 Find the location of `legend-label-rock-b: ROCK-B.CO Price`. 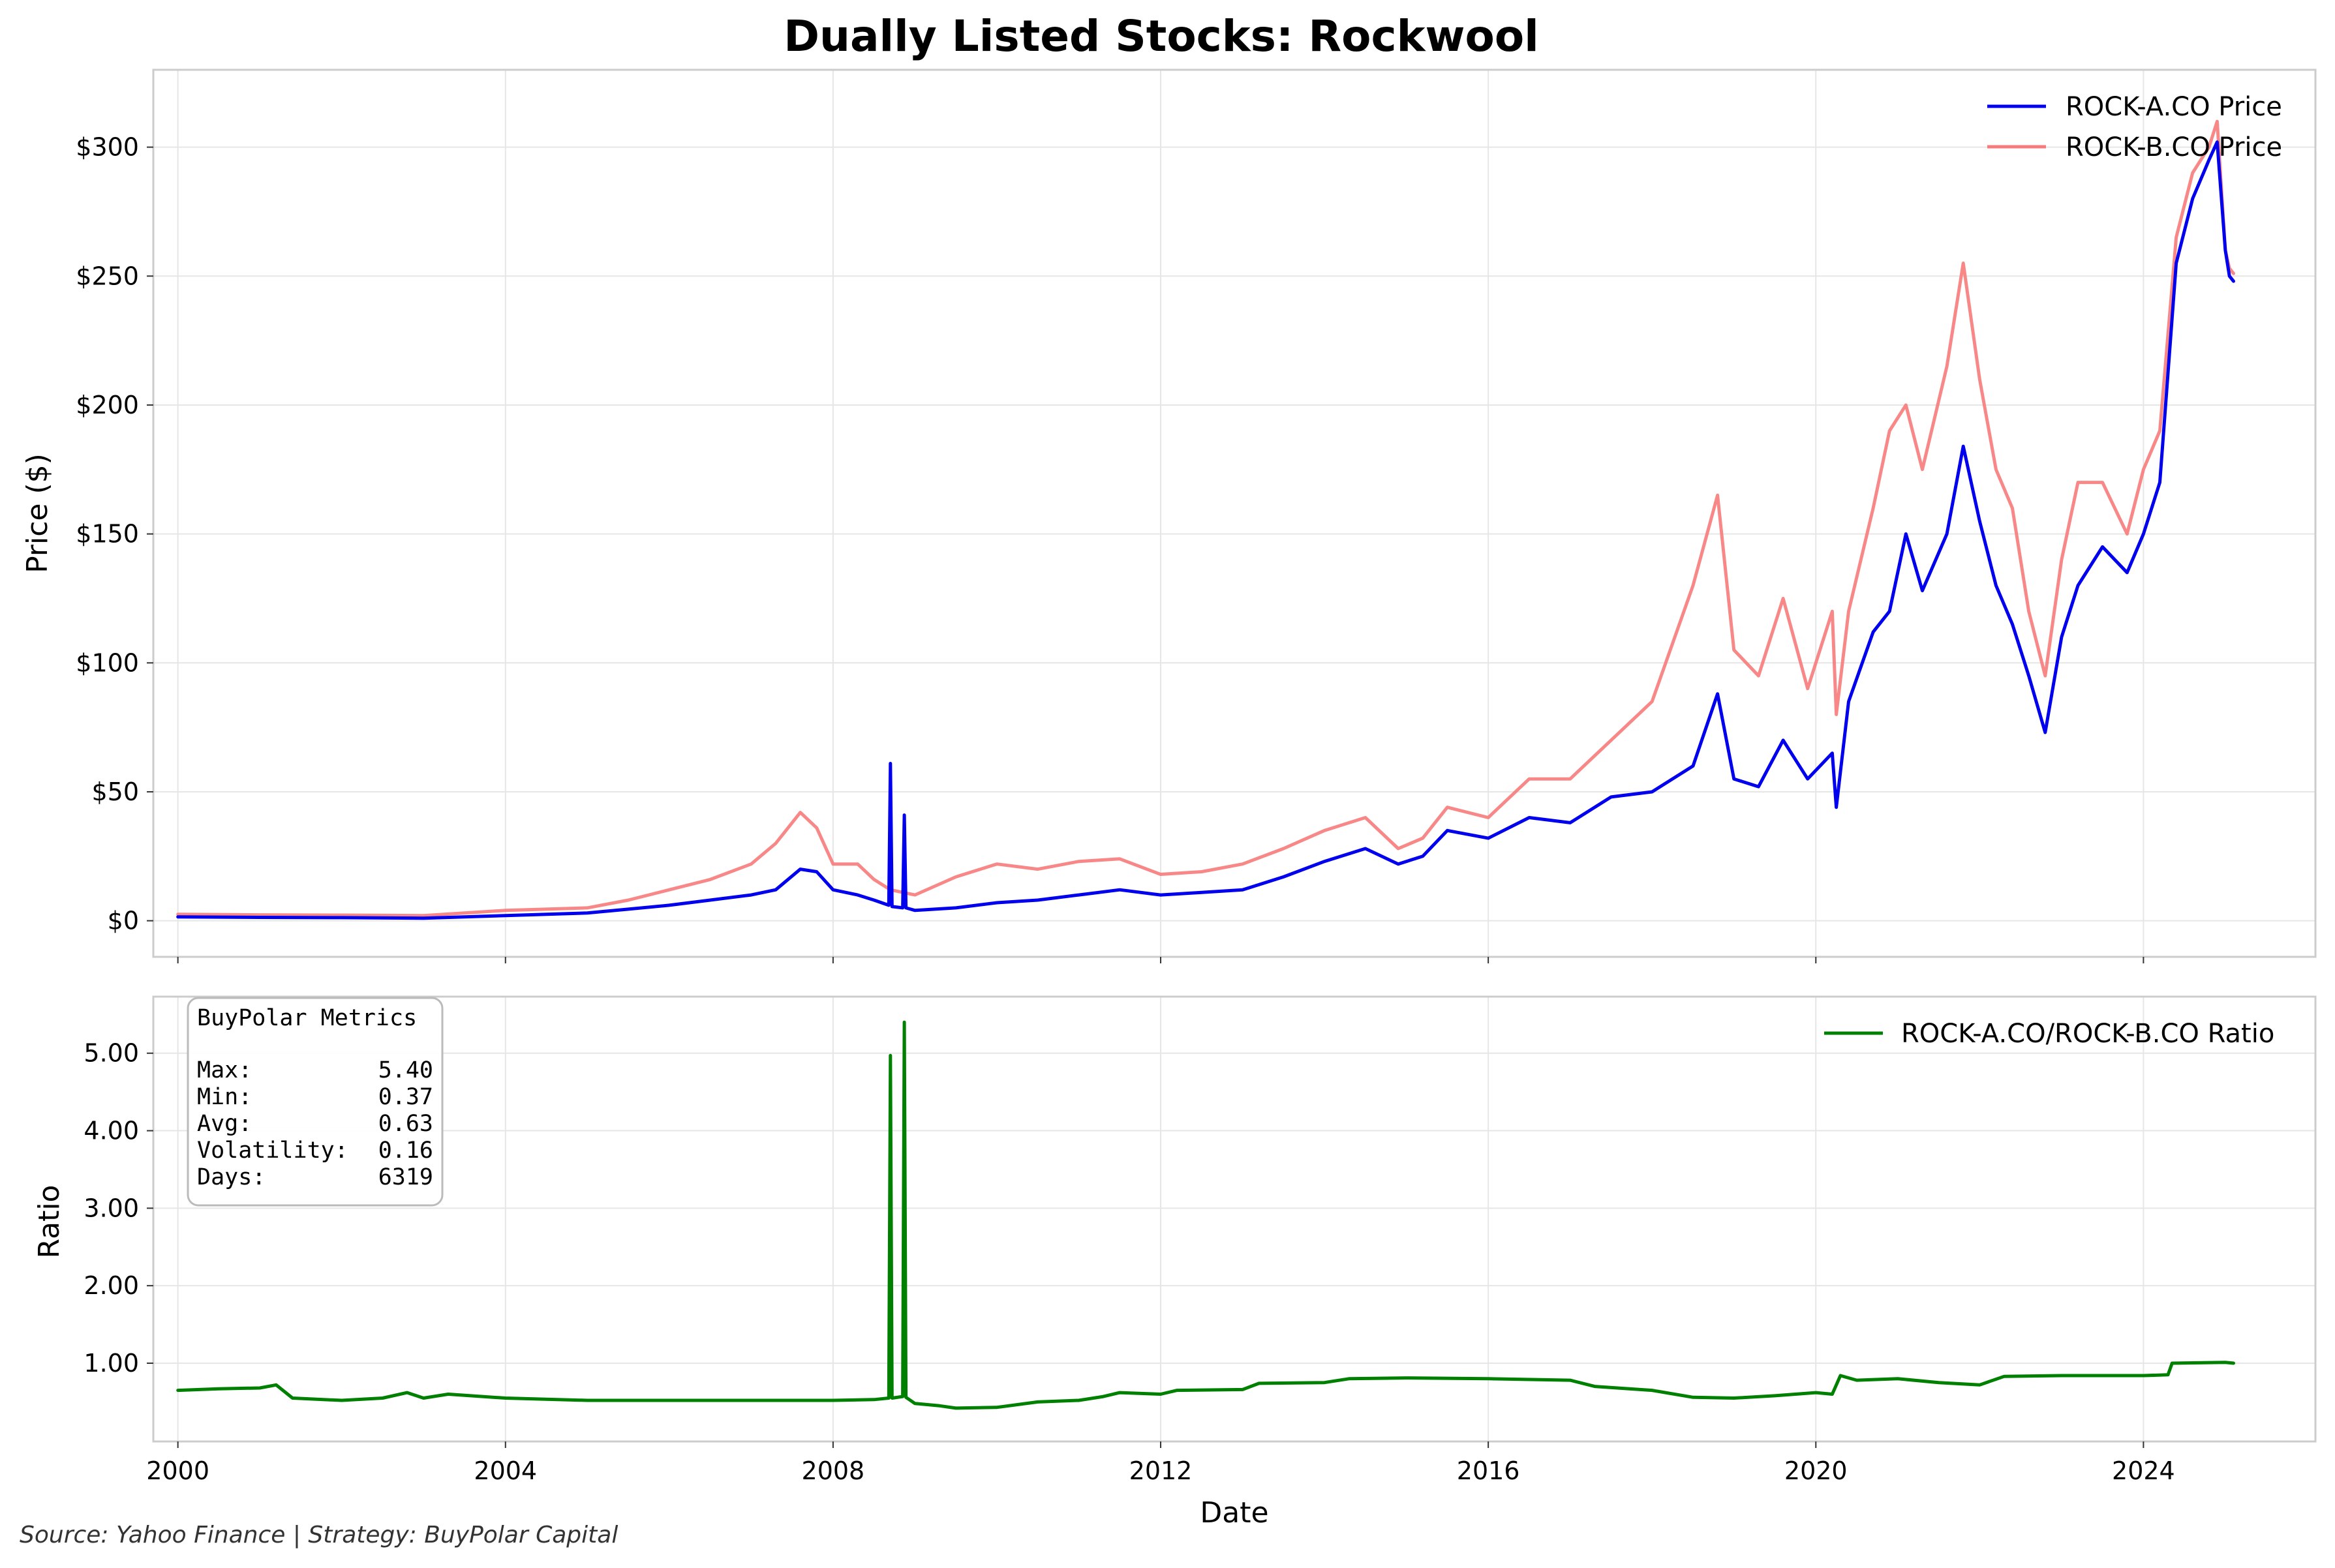

legend-label-rock-b: ROCK-B.CO Price is located at coordinates (2174, 147).